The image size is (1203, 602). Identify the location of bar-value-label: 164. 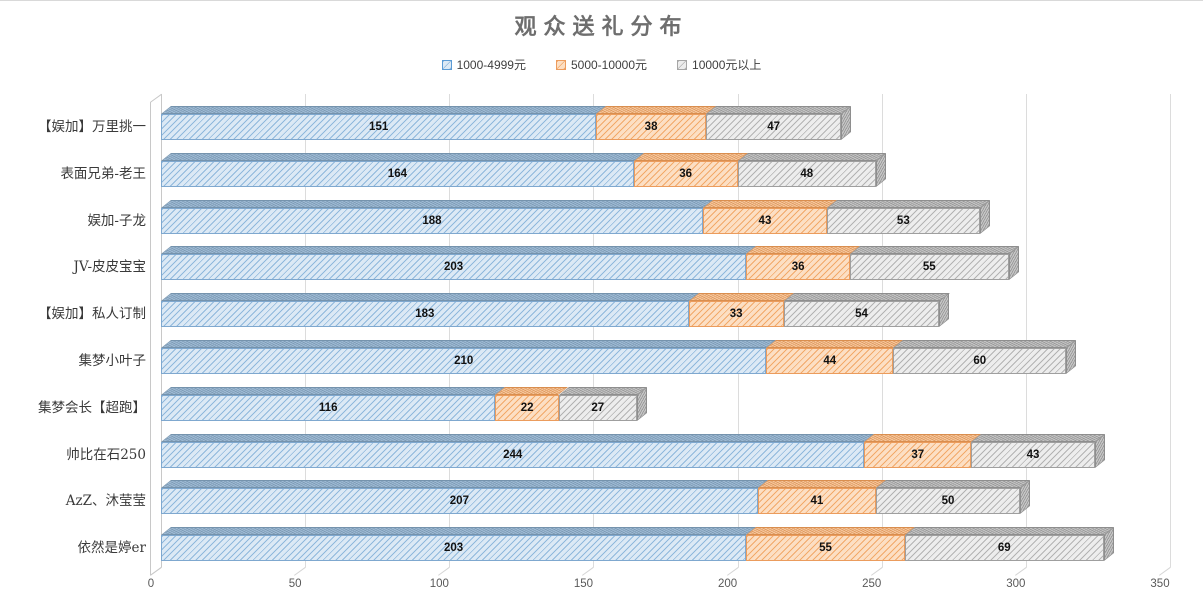
(397, 173).